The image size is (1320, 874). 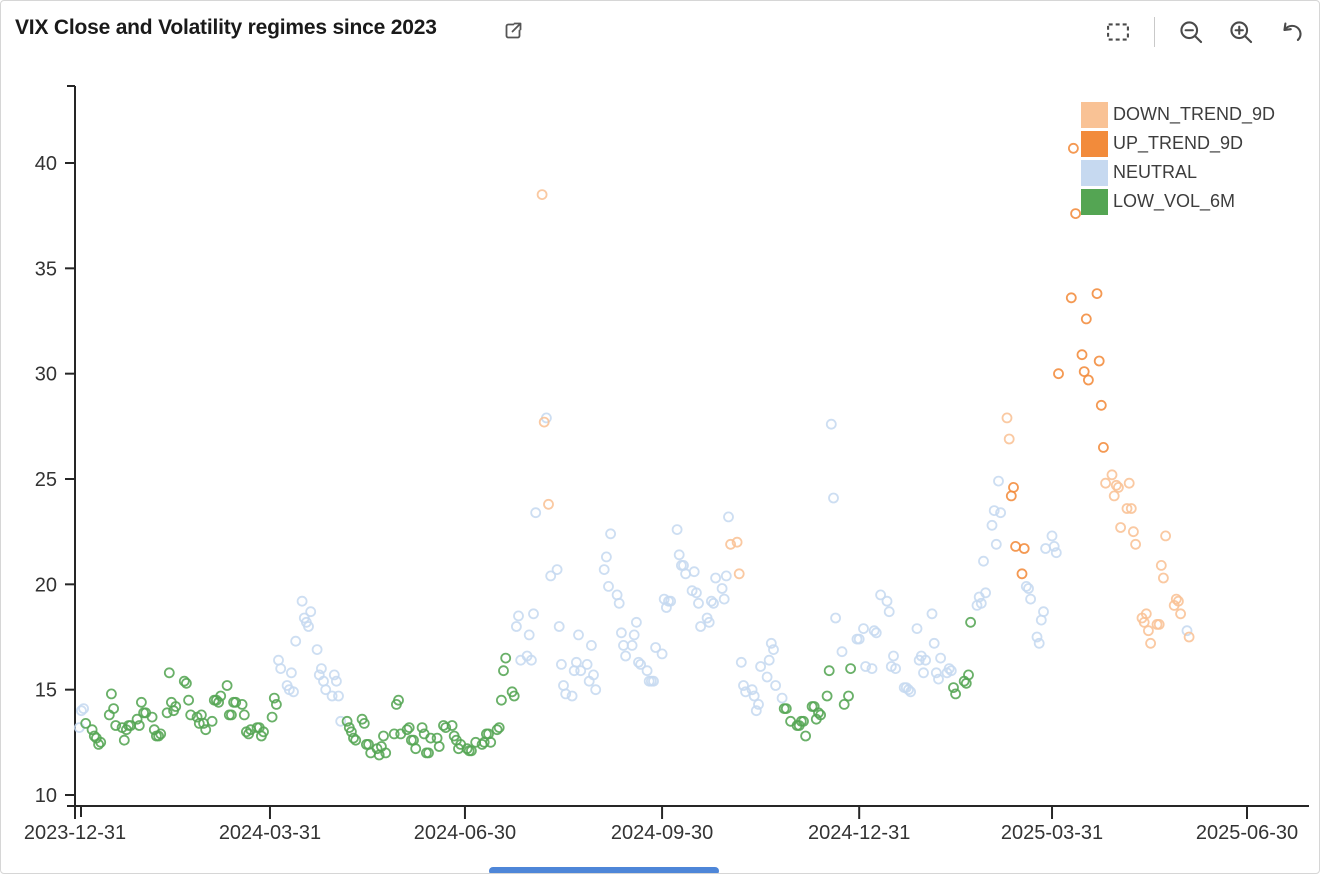 What do you see at coordinates (513, 31) in the screenshot?
I see `external-link-icon` at bounding box center [513, 31].